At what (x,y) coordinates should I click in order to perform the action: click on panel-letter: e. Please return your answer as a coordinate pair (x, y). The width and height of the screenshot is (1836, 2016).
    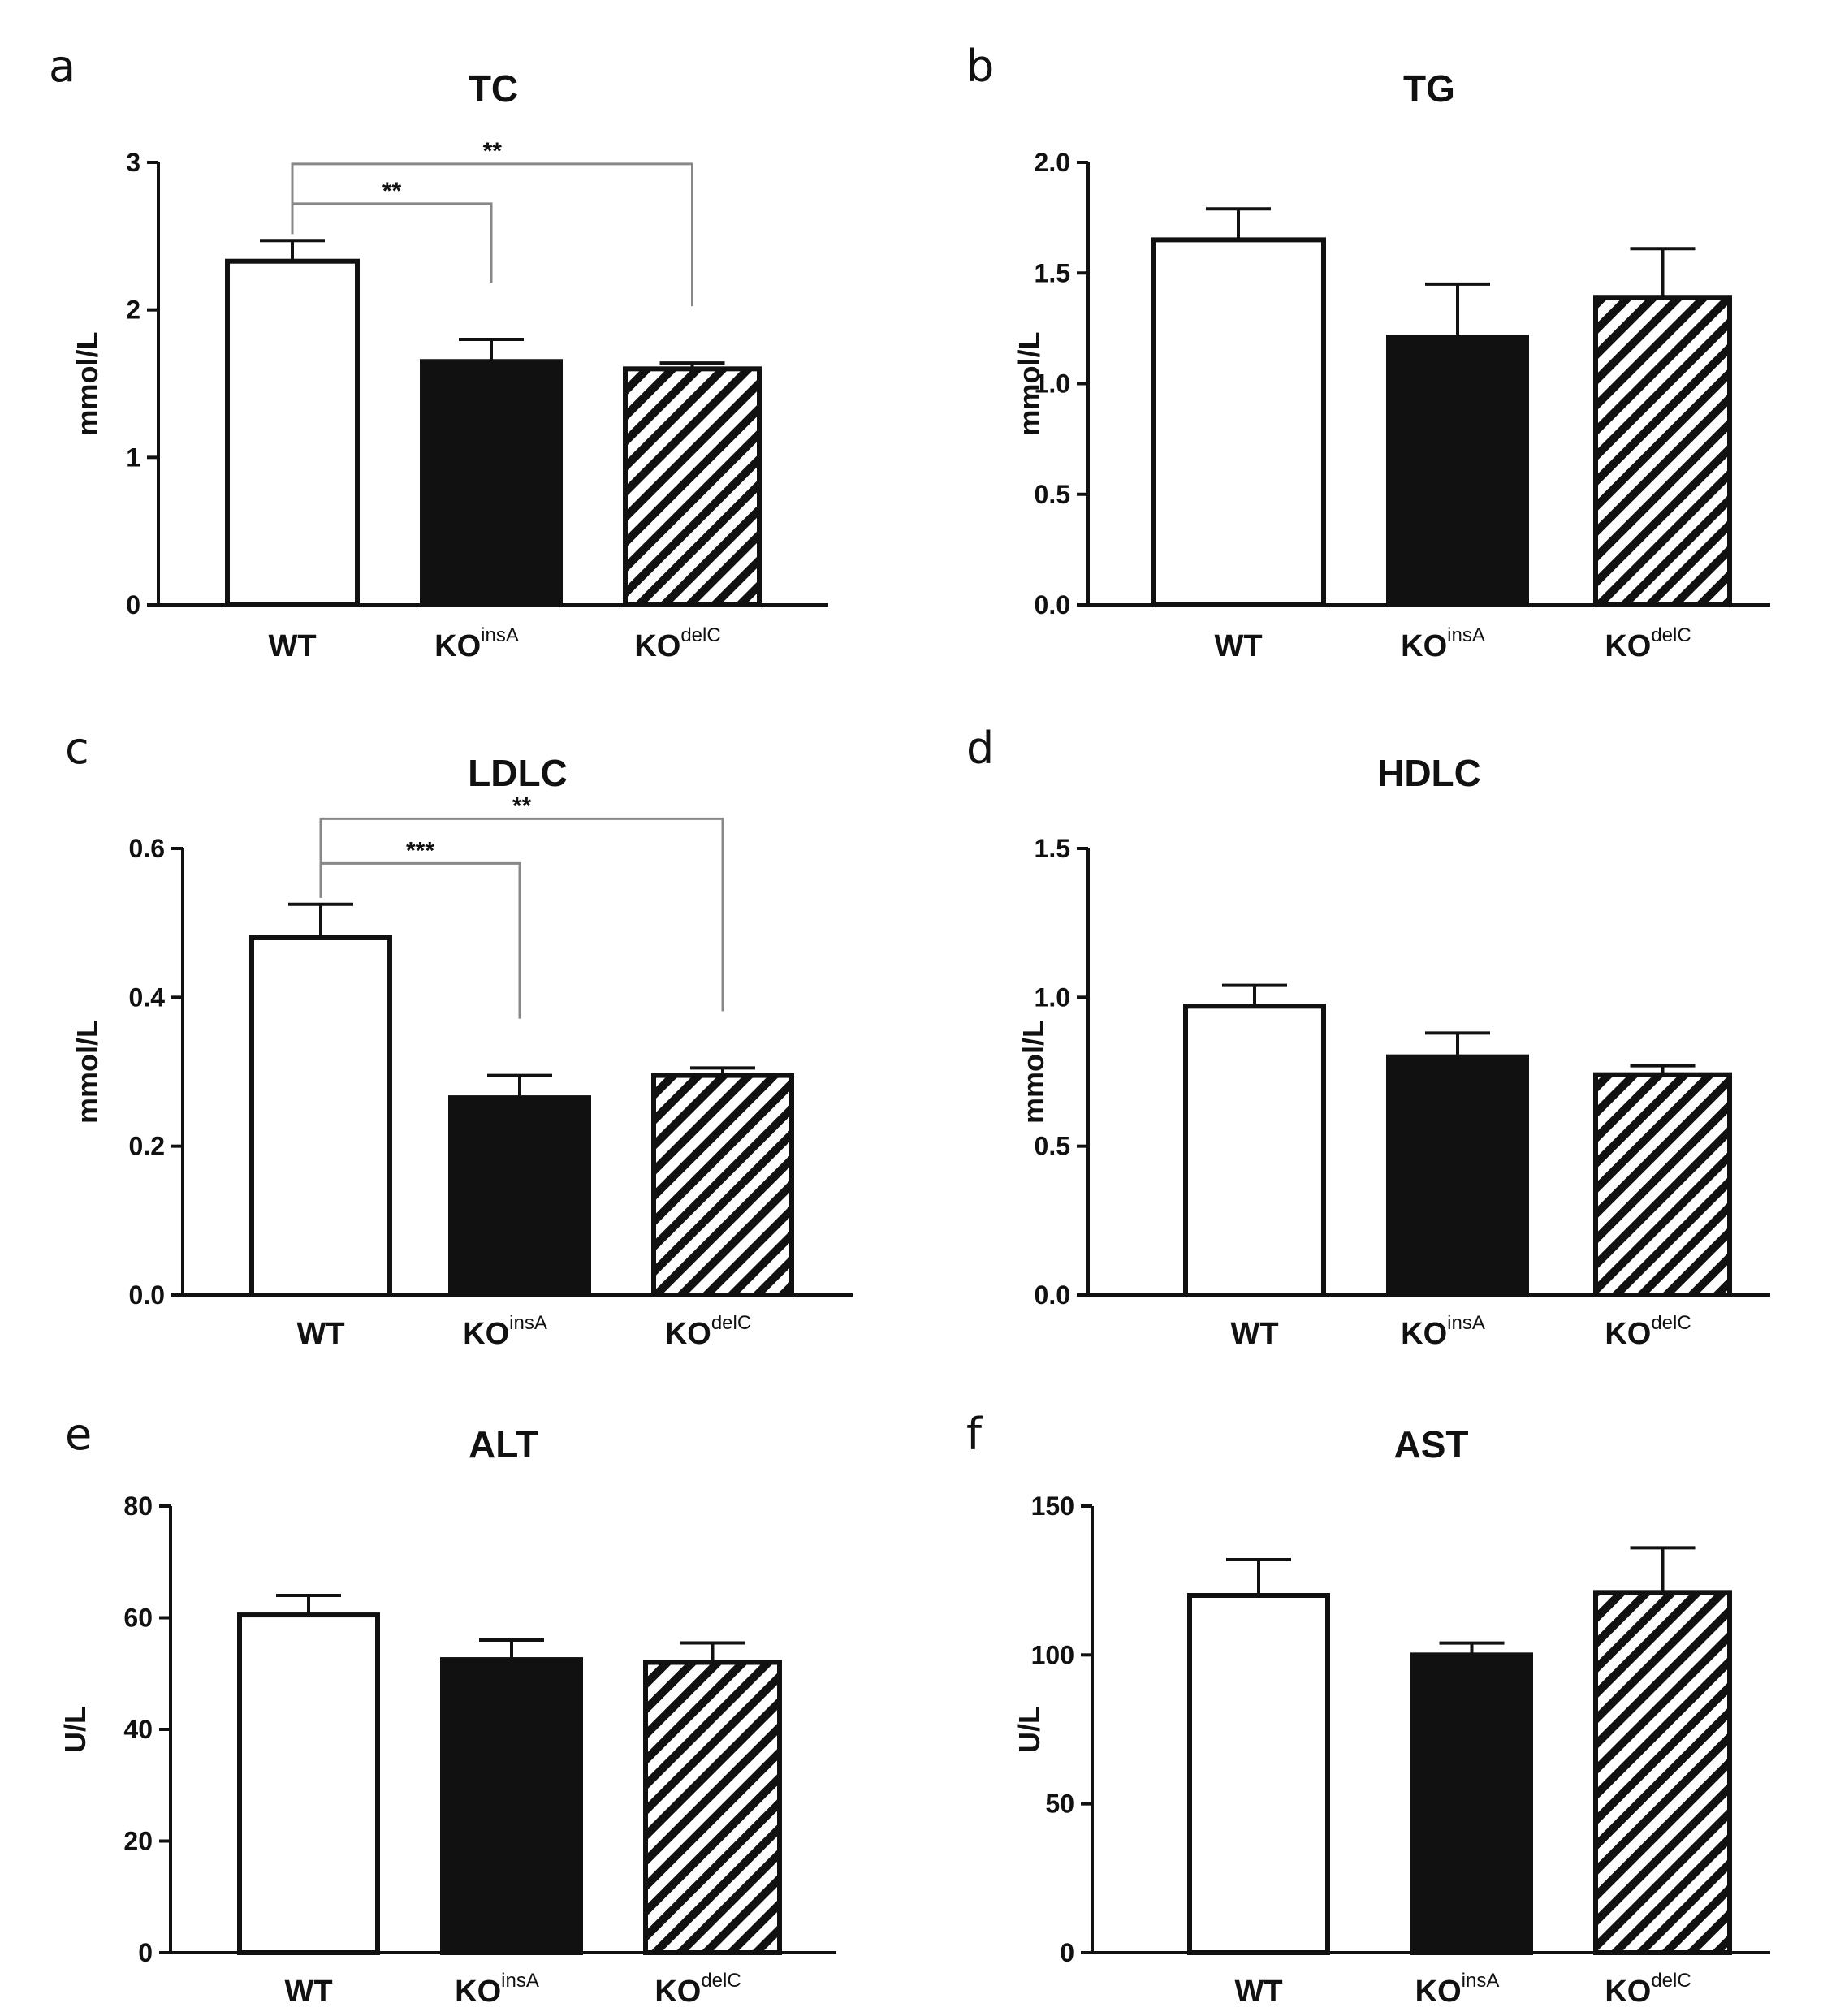
    Looking at the image, I should click on (78, 1434).